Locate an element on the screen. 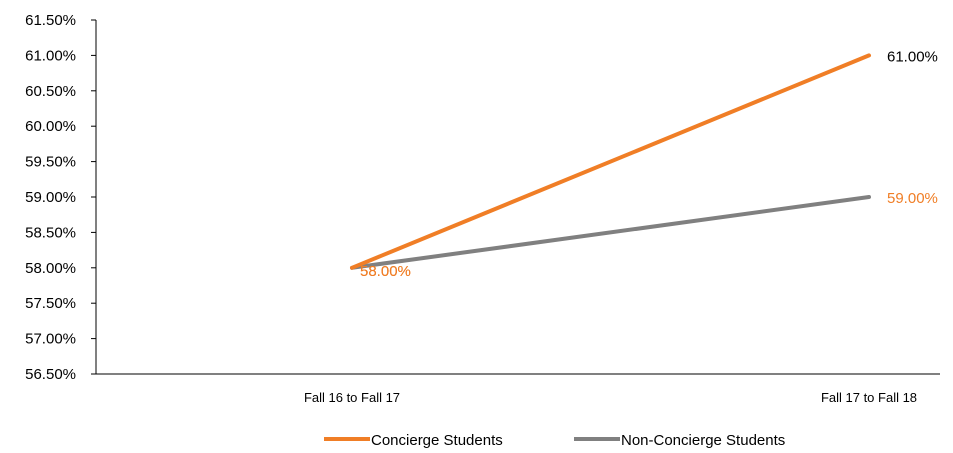 The height and width of the screenshot is (453, 953). y-tick-label: 60.50% is located at coordinates (50, 91).